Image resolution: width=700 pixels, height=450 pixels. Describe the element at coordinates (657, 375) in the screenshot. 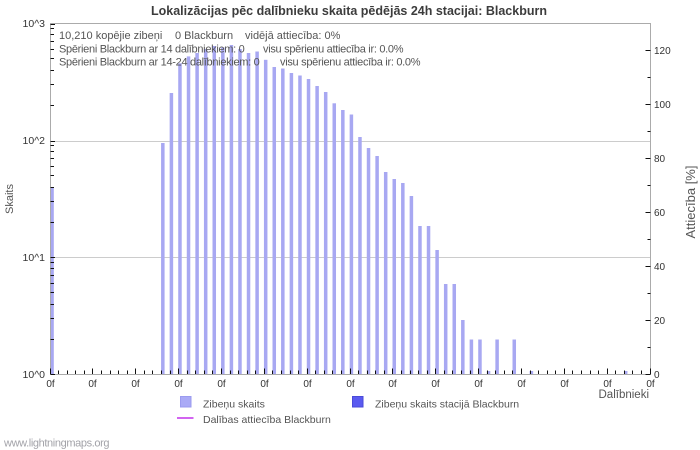

I see `svg-text: 0` at that location.